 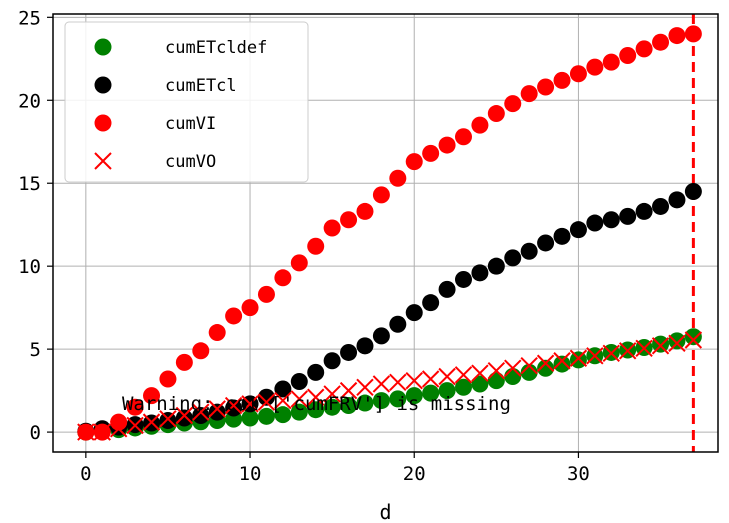 I want to click on x-tick-label: 0, so click(x=85, y=474).